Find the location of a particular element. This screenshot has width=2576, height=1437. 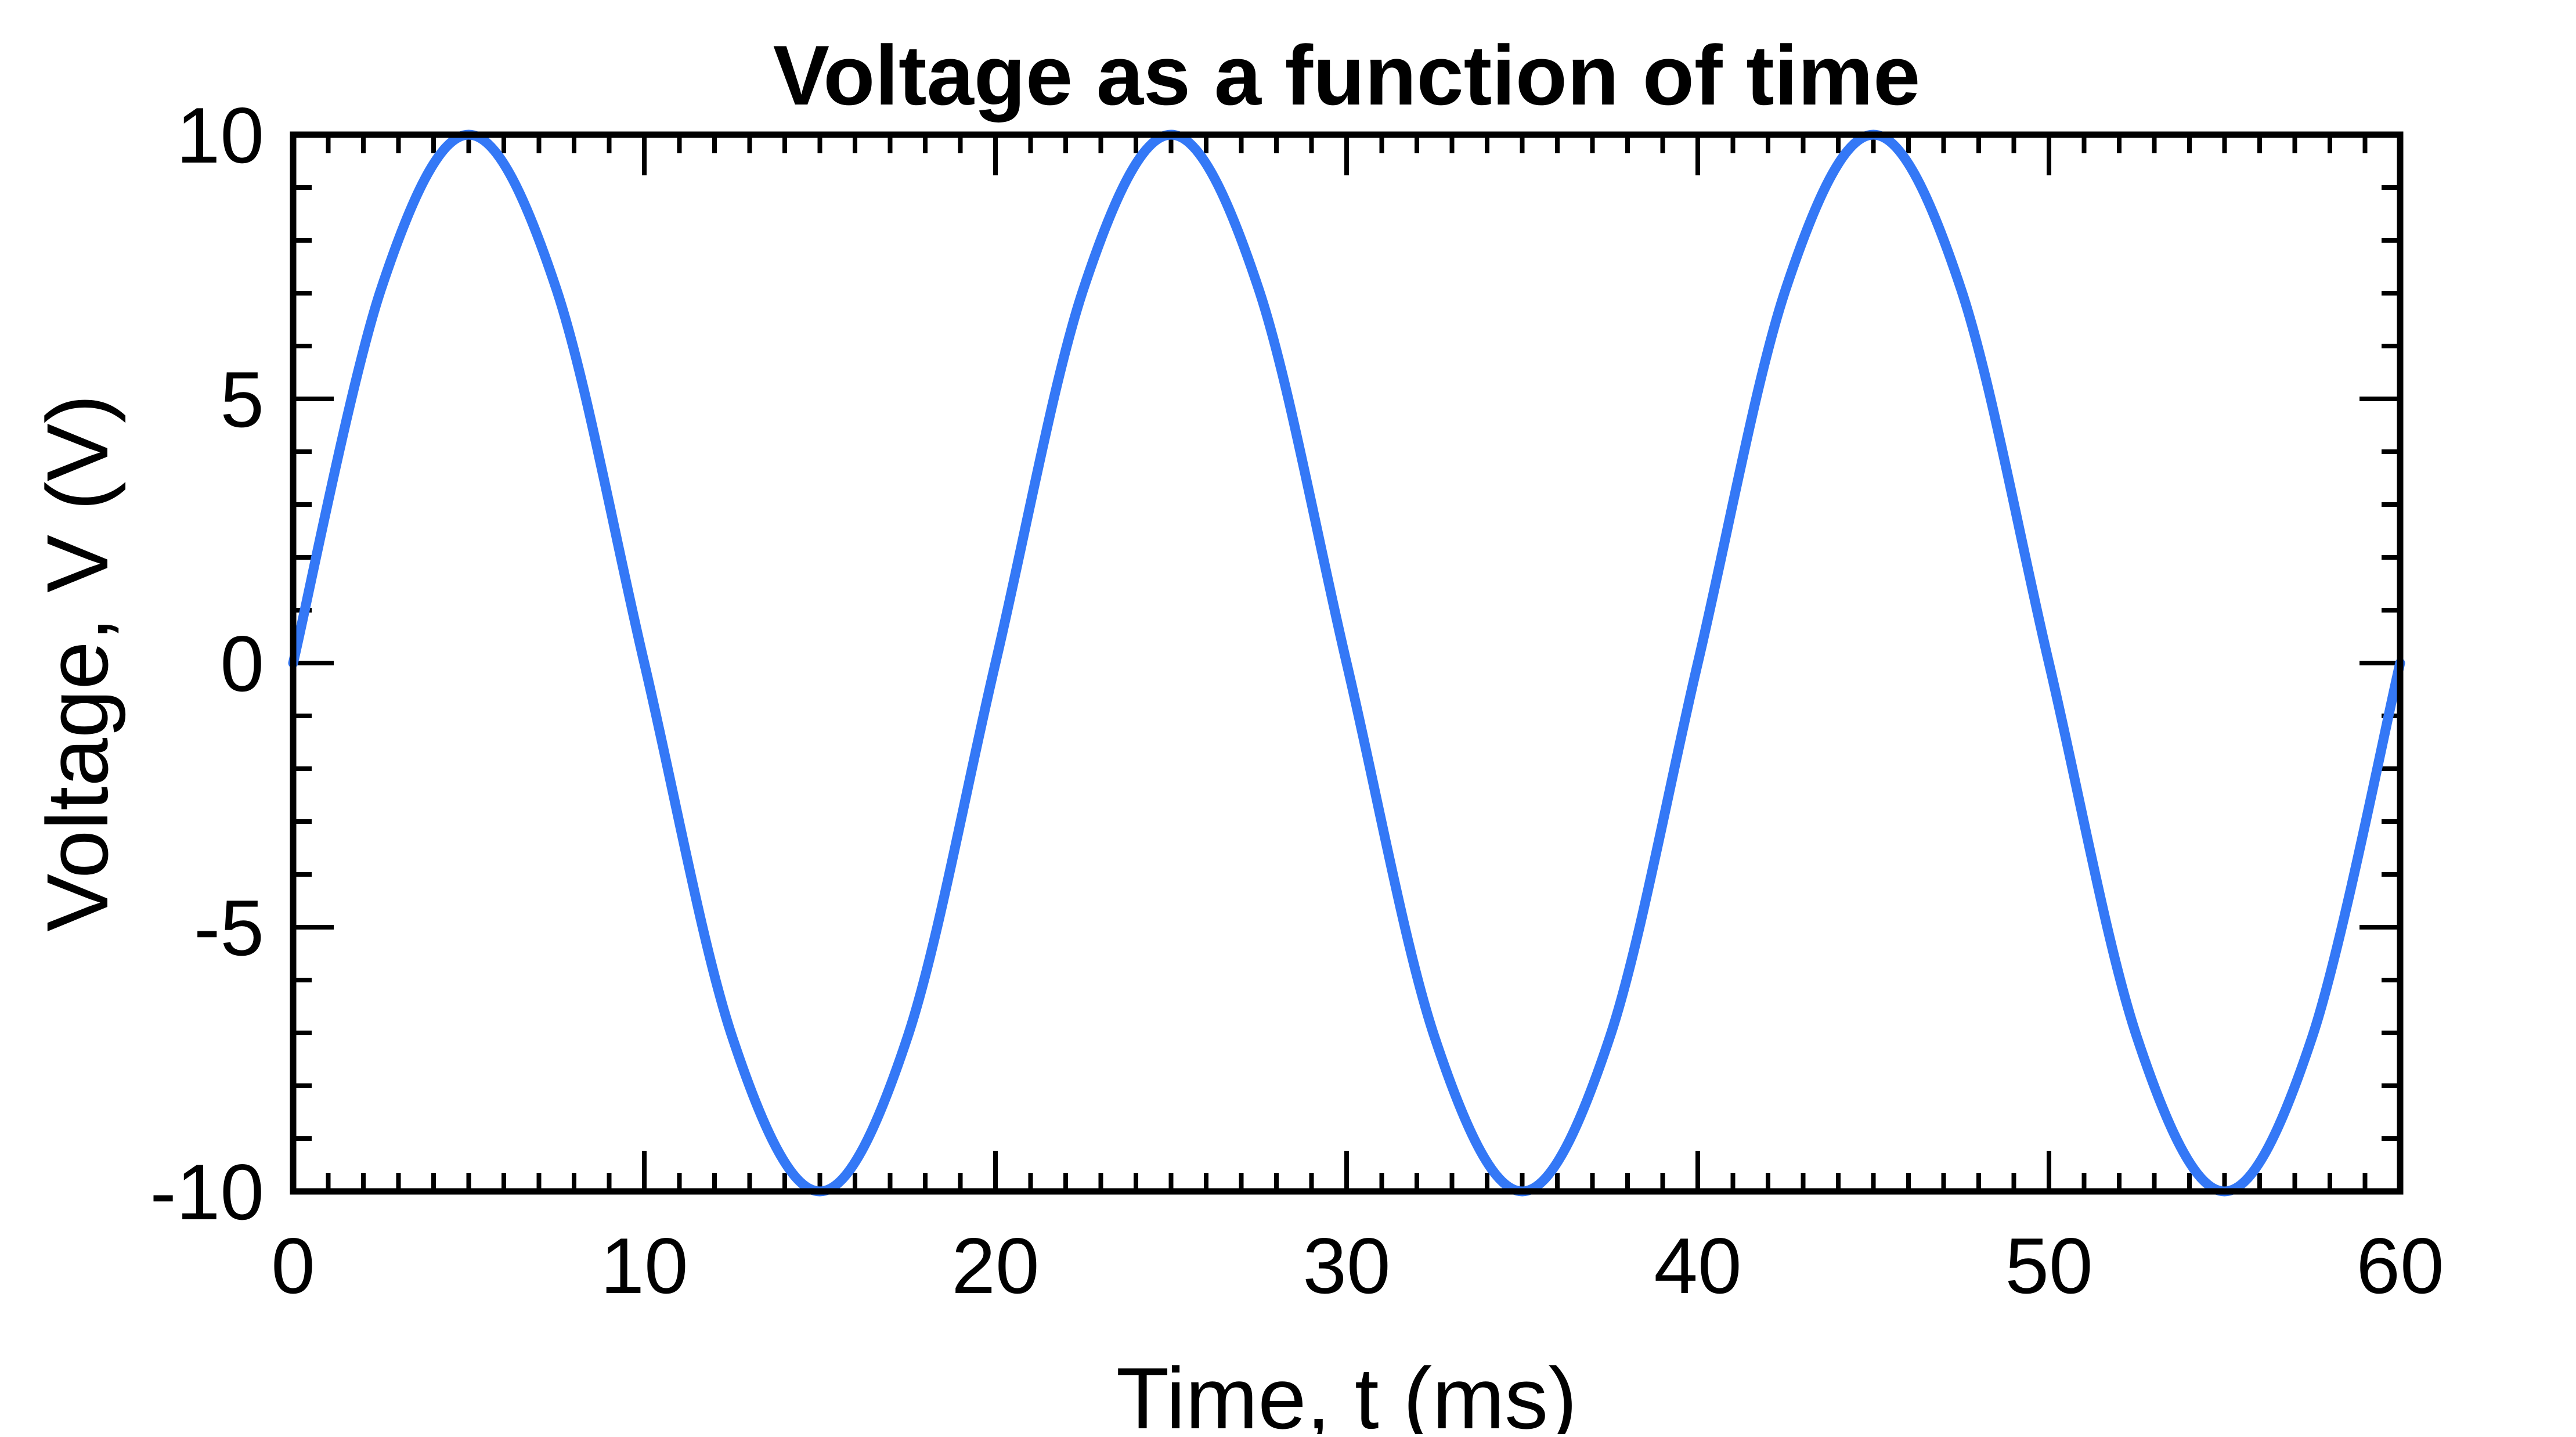

x-tick-label: 20 is located at coordinates (995, 1266).